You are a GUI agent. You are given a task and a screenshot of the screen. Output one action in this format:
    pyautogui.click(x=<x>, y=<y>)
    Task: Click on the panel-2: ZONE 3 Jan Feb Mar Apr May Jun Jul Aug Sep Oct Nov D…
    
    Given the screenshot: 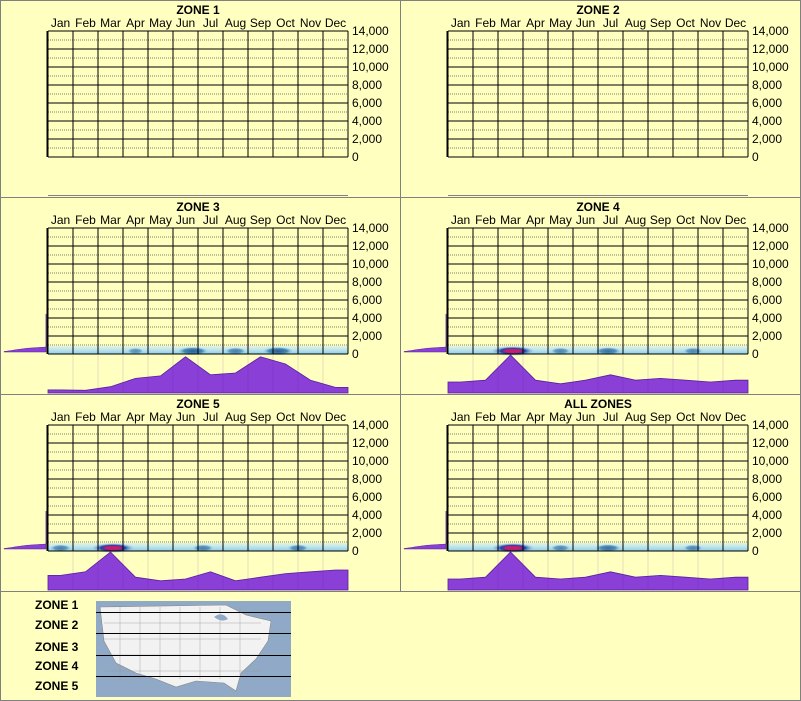 What is the action you would take?
    pyautogui.click(x=196, y=297)
    